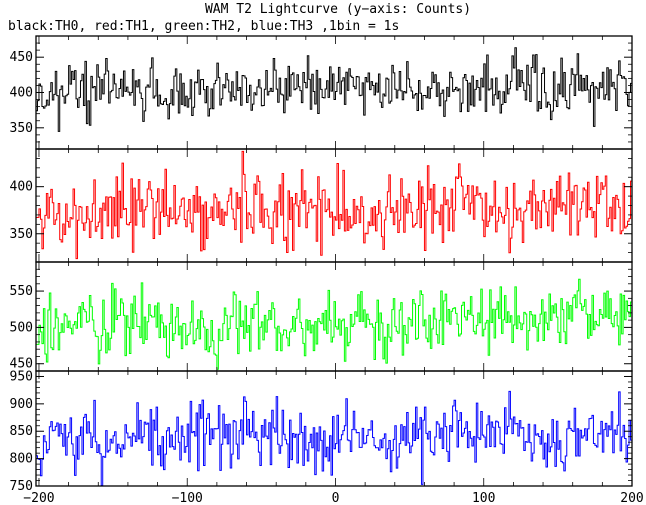 The width and height of the screenshot is (646, 505). I want to click on y-tick-label: 950, so click(21, 376).